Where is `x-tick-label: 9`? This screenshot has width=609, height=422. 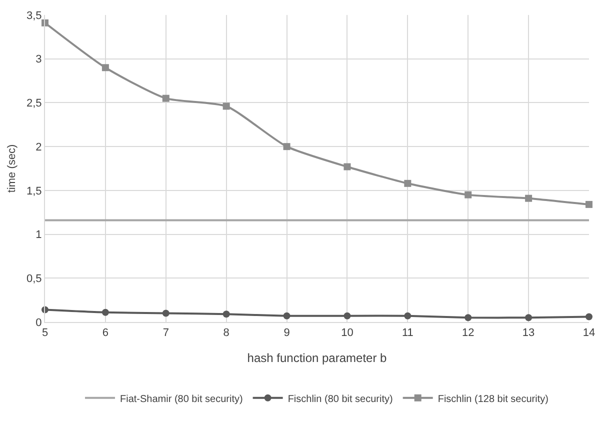 x-tick-label: 9 is located at coordinates (287, 333).